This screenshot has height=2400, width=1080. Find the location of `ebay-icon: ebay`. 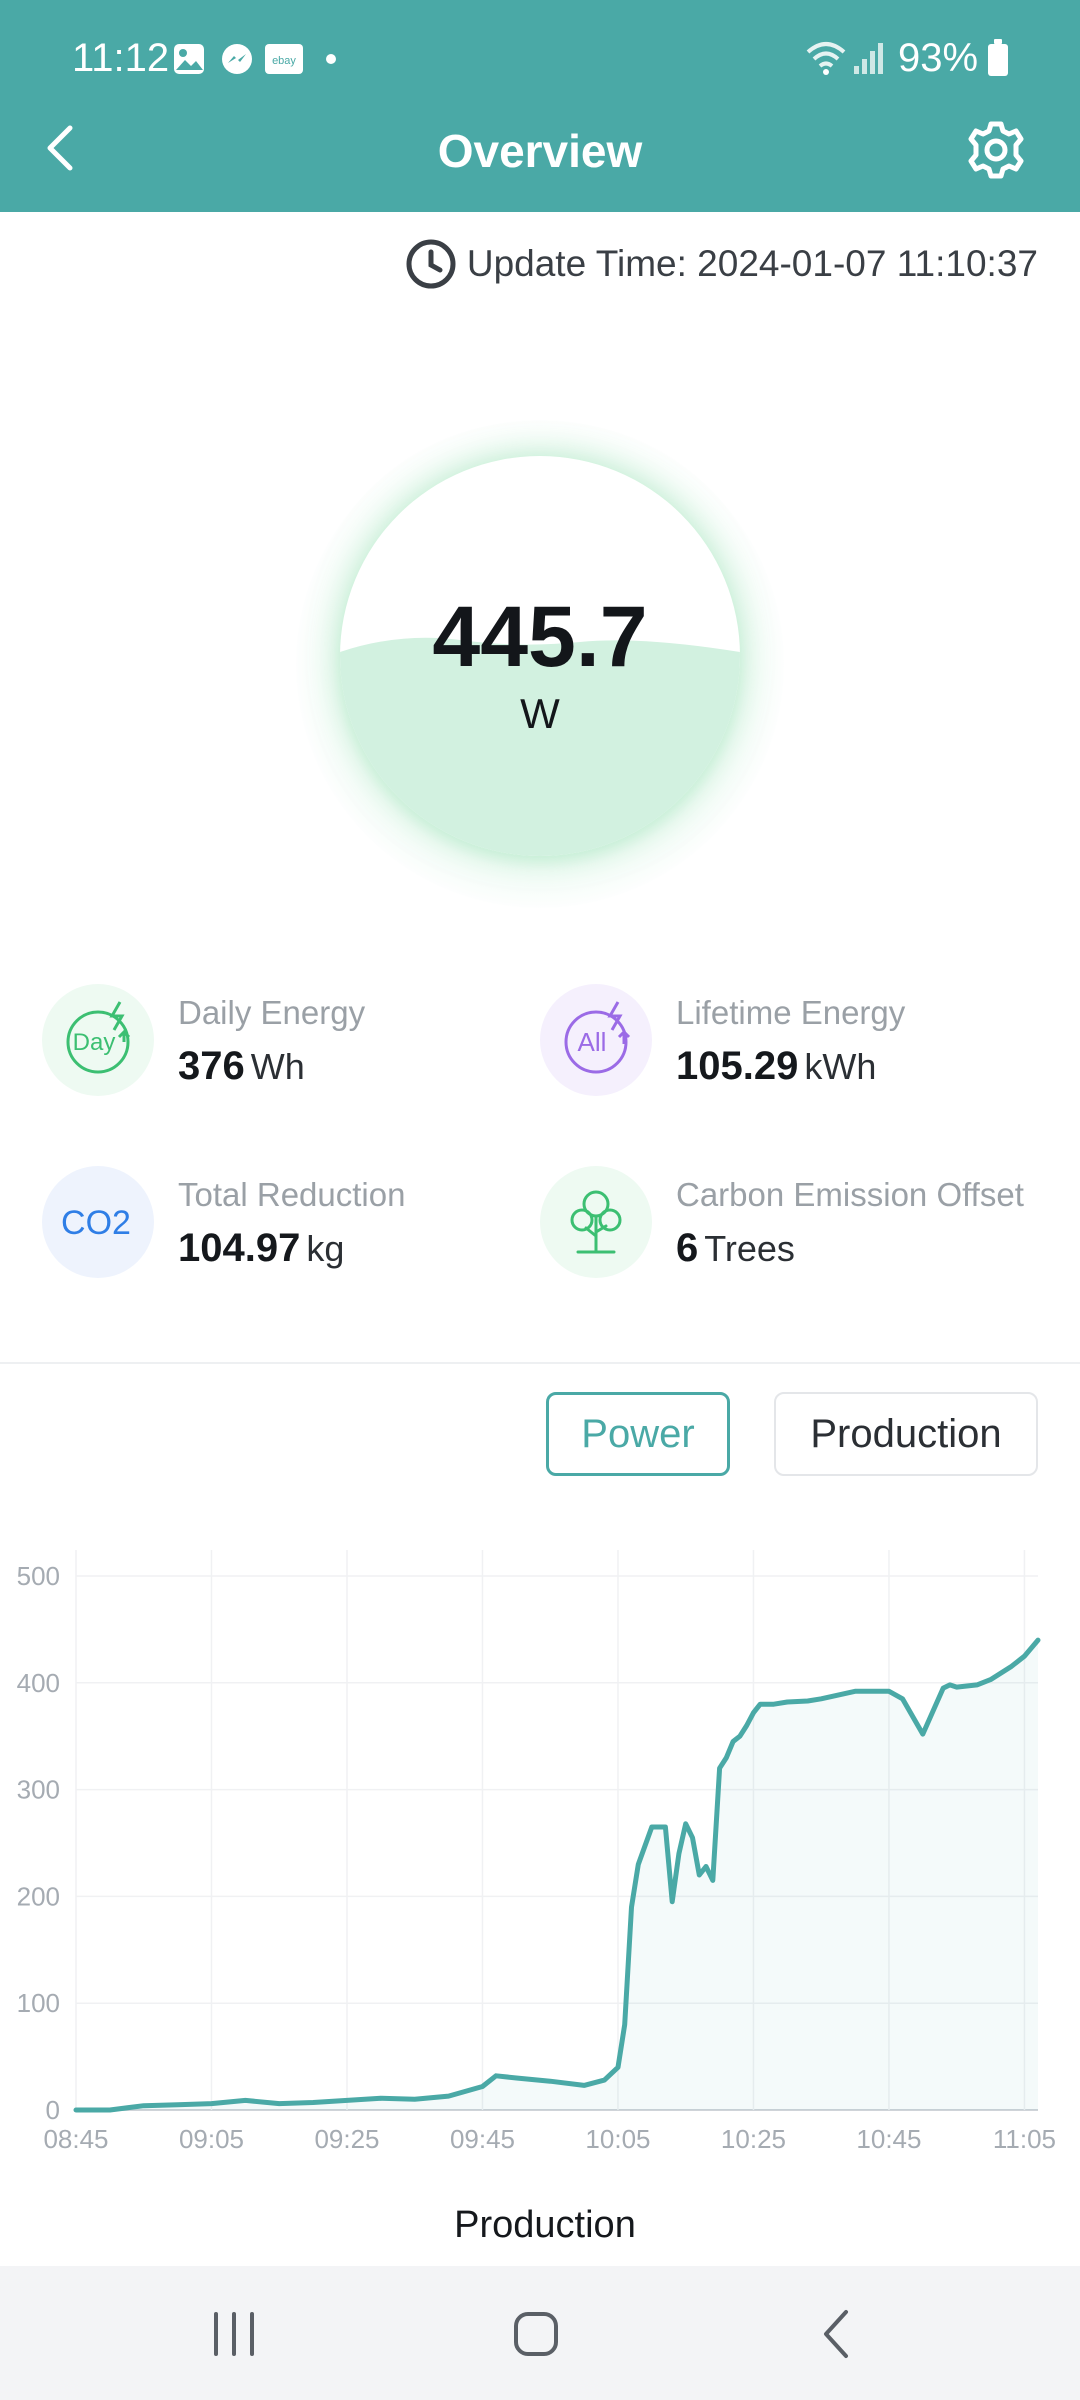

ebay-icon: ebay is located at coordinates (284, 59).